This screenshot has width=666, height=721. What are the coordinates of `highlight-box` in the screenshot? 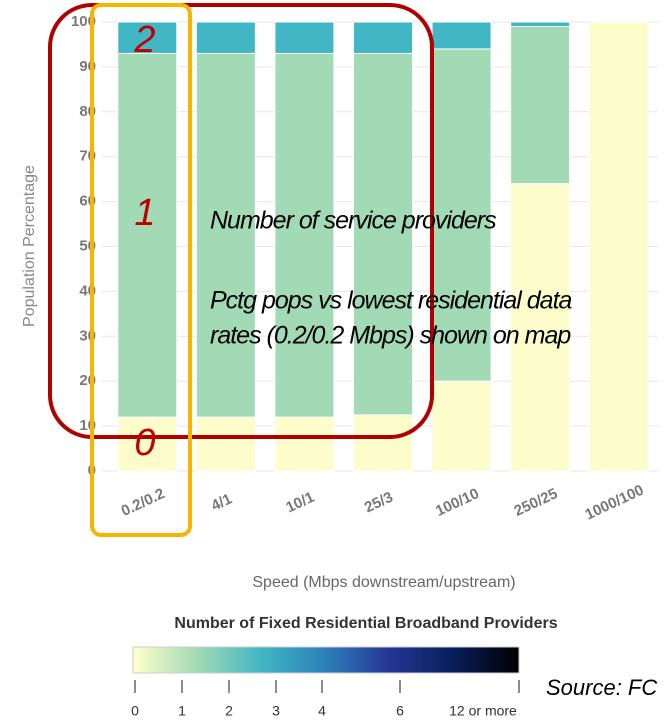 It's located at (141, 270).